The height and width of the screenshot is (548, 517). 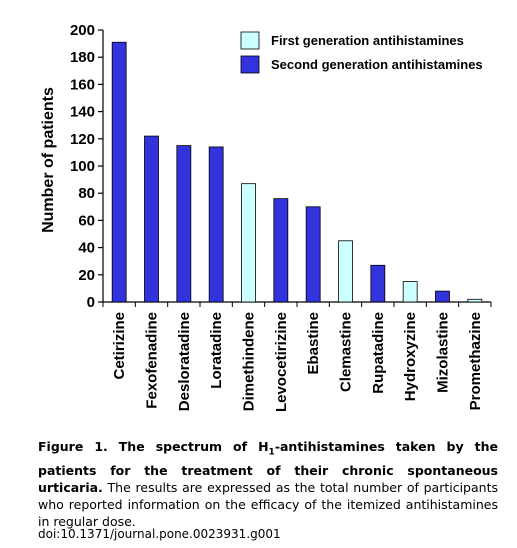 What do you see at coordinates (271, 452) in the screenshot?
I see `caption-subscript: 1` at bounding box center [271, 452].